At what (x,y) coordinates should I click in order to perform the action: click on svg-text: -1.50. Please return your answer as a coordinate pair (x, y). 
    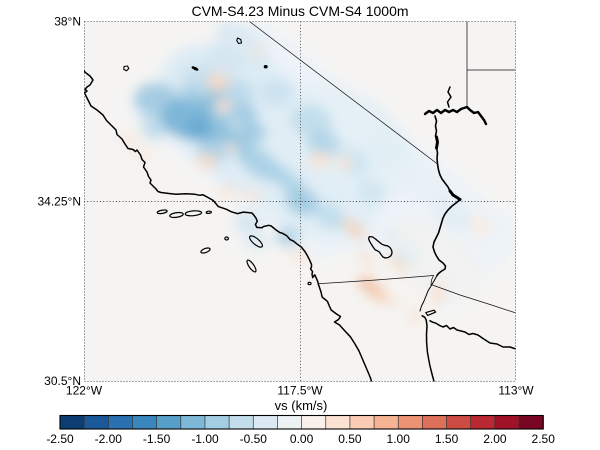
    Looking at the image, I should click on (157, 439).